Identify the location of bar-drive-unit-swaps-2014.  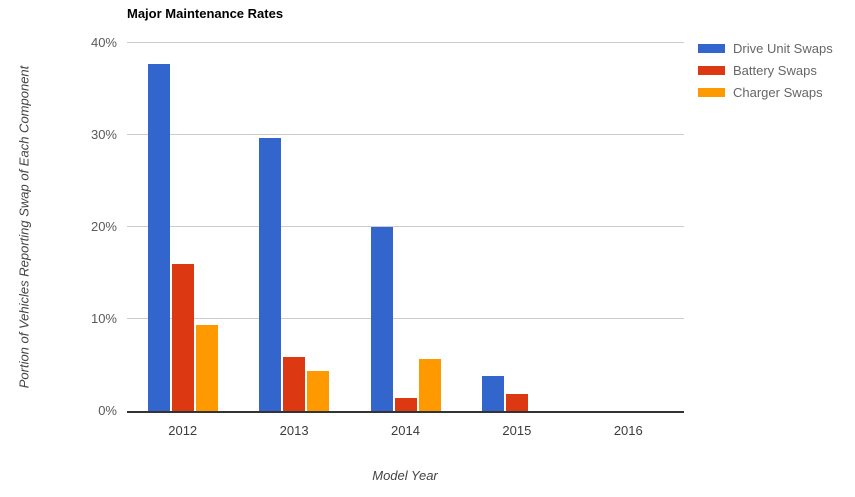
(381, 319).